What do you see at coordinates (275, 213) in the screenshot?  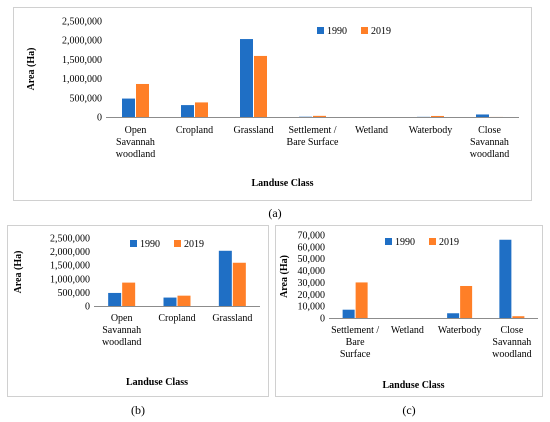 I see `caption-a: (a)` at bounding box center [275, 213].